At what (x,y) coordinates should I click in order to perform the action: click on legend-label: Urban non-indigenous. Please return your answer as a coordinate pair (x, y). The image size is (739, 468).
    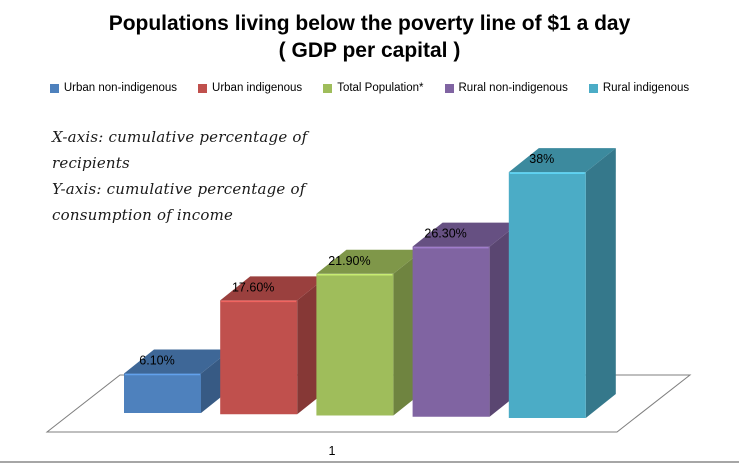
    Looking at the image, I should click on (120, 88).